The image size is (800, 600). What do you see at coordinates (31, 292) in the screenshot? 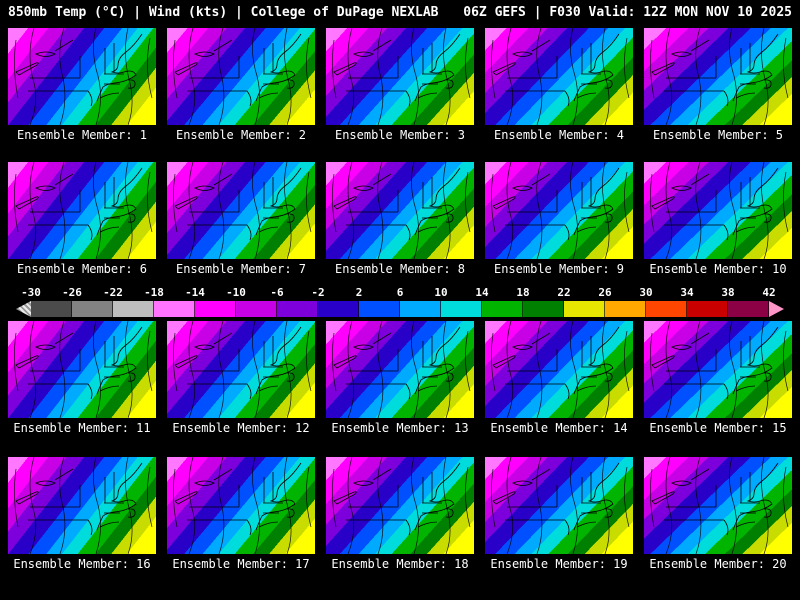
I see `colorbar-tick-label: -30` at bounding box center [31, 292].